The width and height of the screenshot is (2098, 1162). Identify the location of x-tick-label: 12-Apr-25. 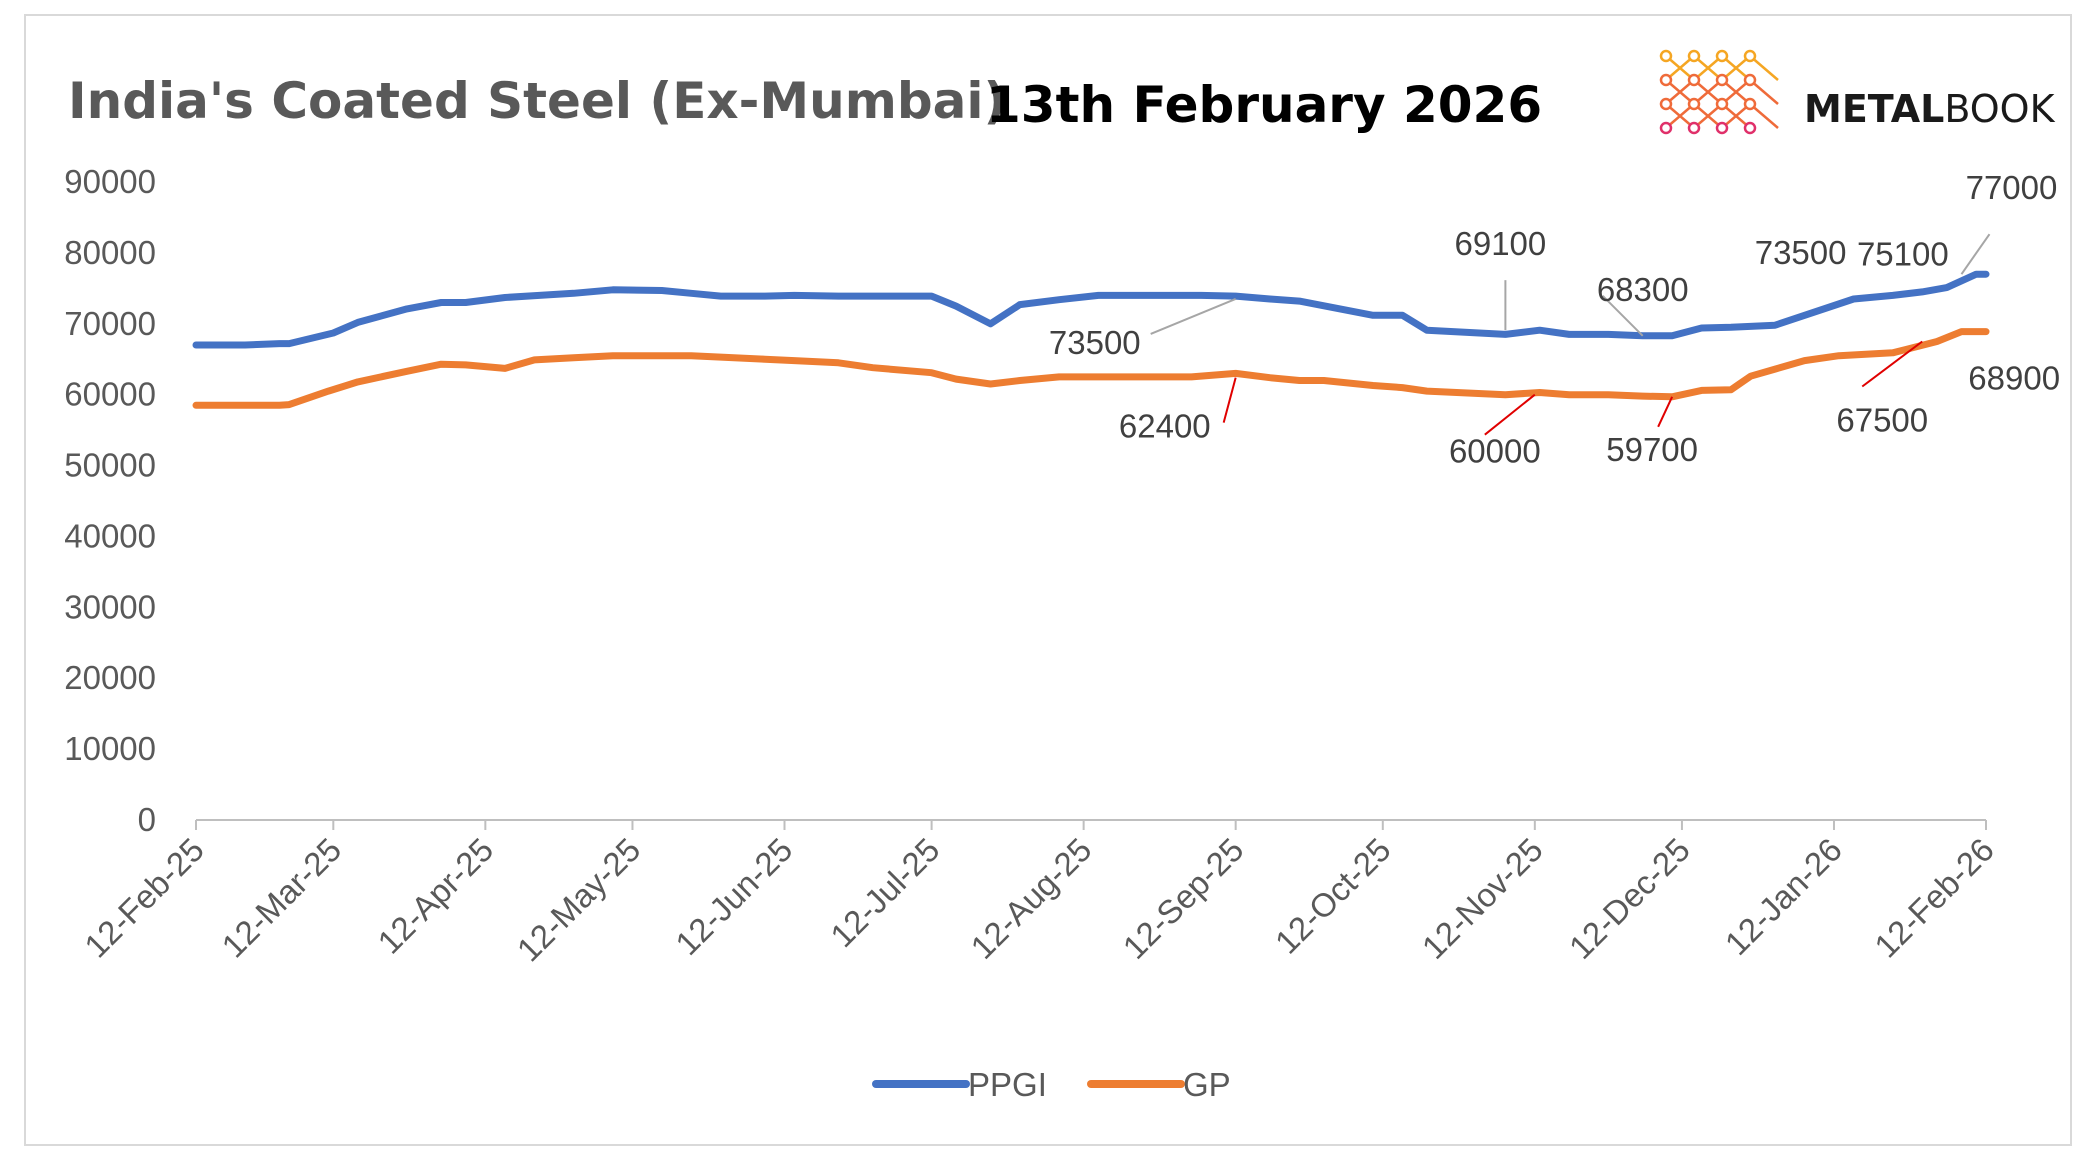
(435, 896).